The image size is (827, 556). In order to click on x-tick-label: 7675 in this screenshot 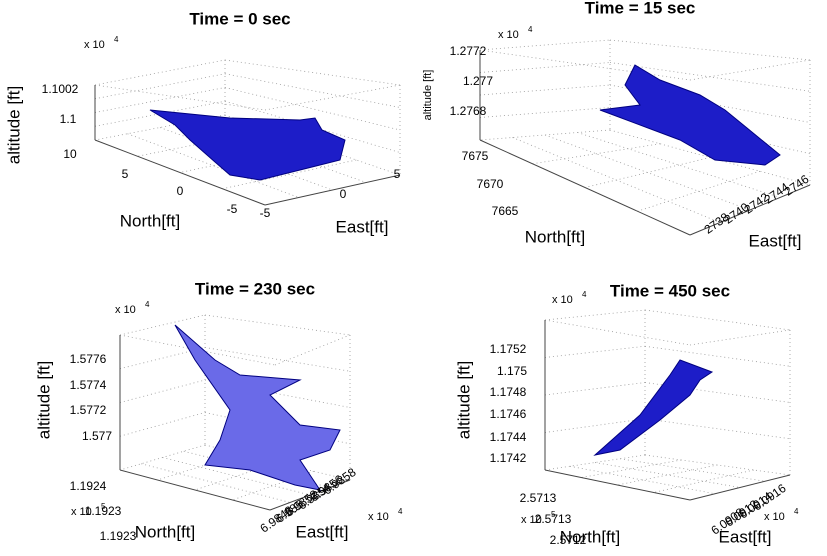, I will do `click(475, 156)`.